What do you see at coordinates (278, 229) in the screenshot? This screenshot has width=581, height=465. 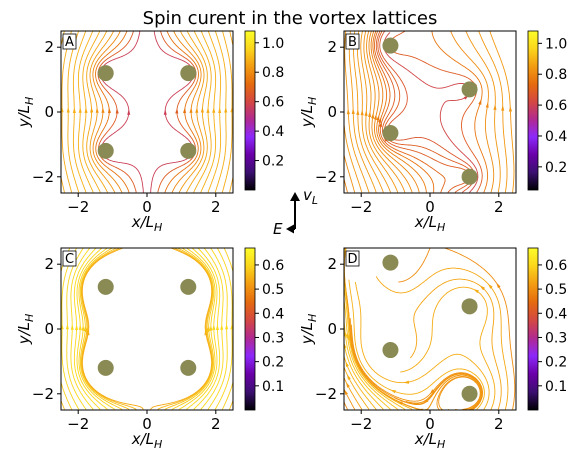 I see `field-arrow-label: E` at bounding box center [278, 229].